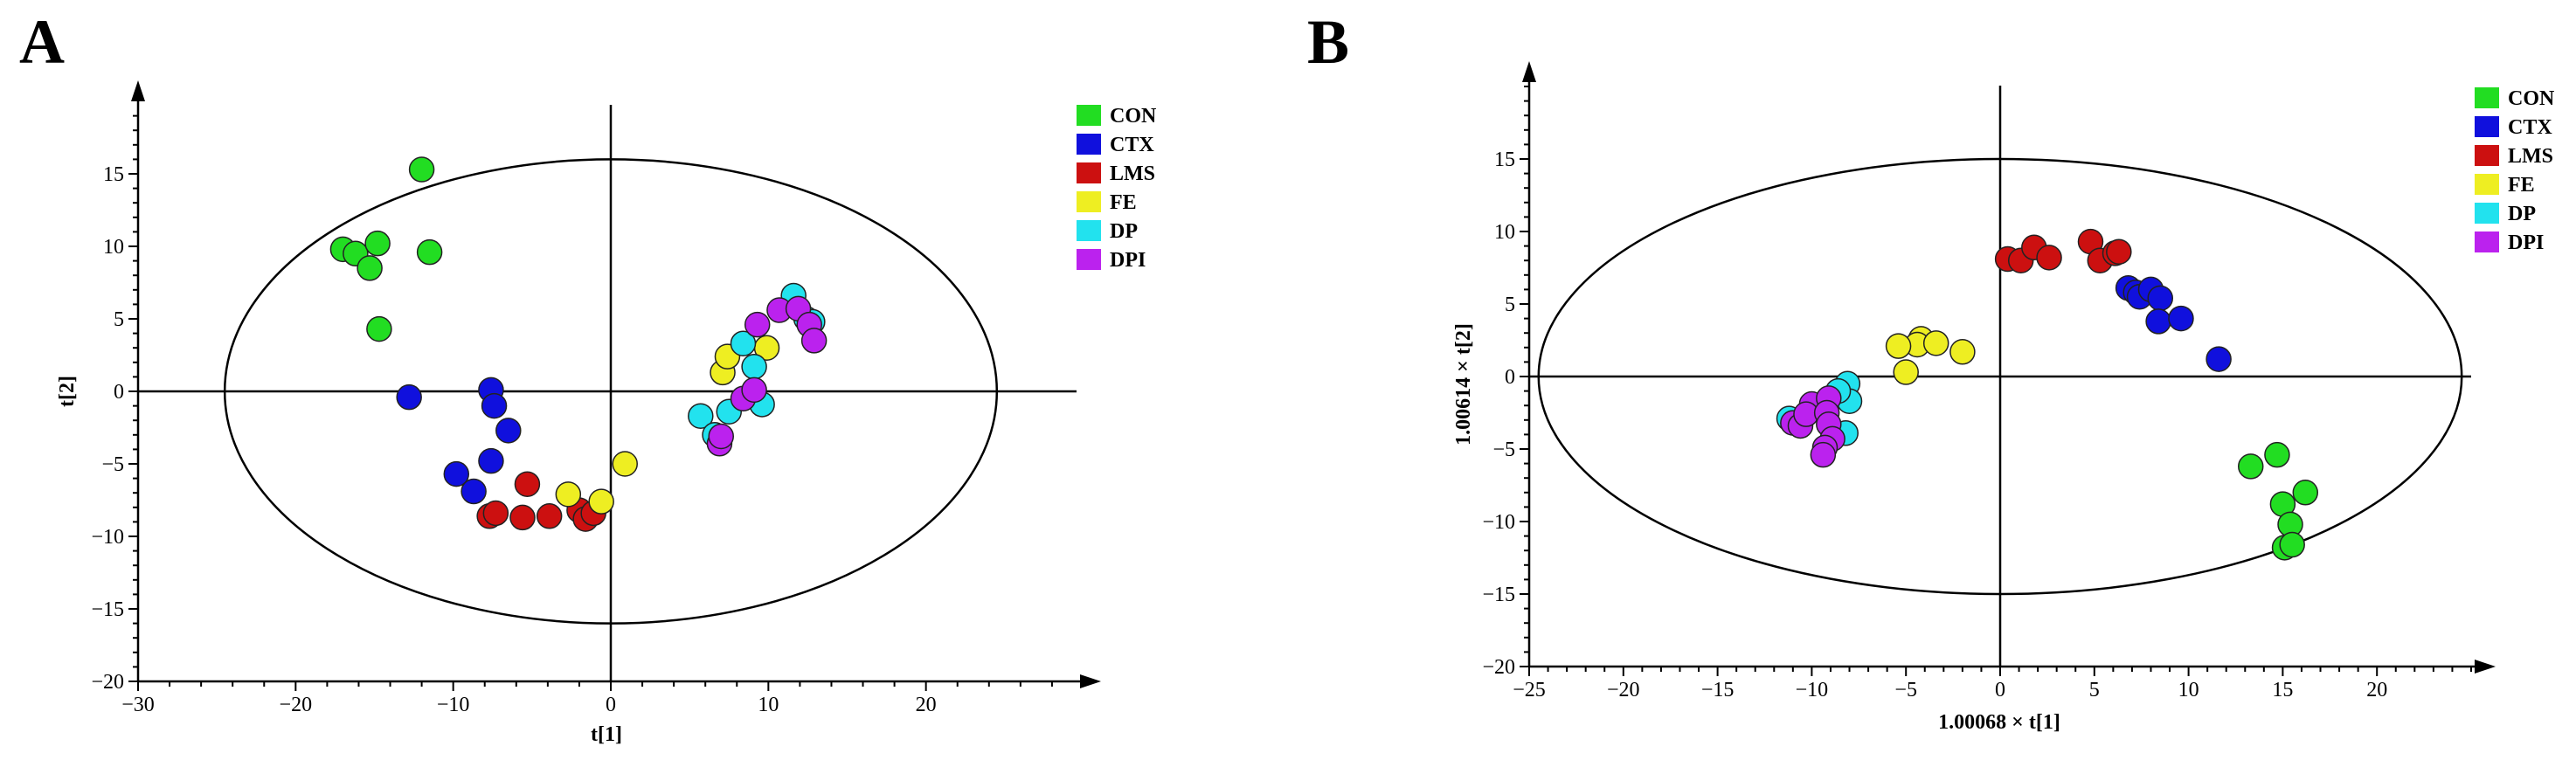 This screenshot has height=767, width=2576. Describe the element at coordinates (67, 391) in the screenshot. I see `panel-a-y-axis-title: t[2]` at that location.